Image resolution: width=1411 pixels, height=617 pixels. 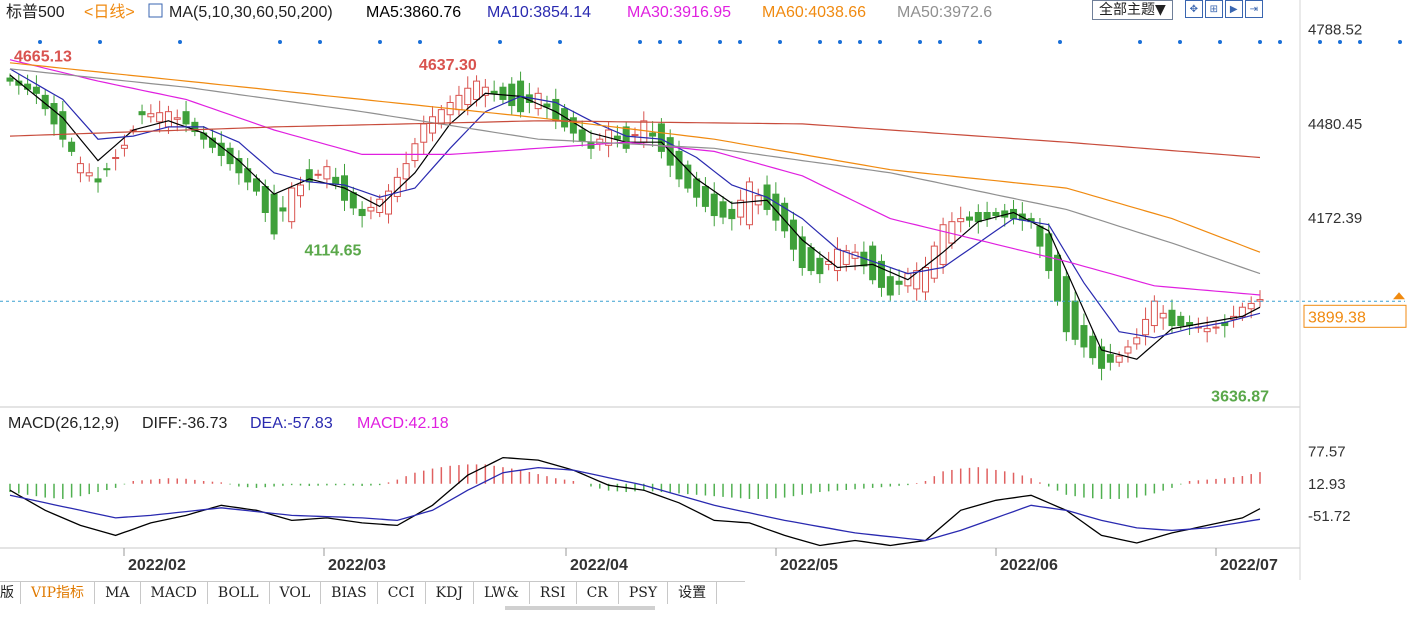 What do you see at coordinates (1132, 10) in the screenshot?
I see `theme-selector-button: 全部主题▼` at bounding box center [1132, 10].